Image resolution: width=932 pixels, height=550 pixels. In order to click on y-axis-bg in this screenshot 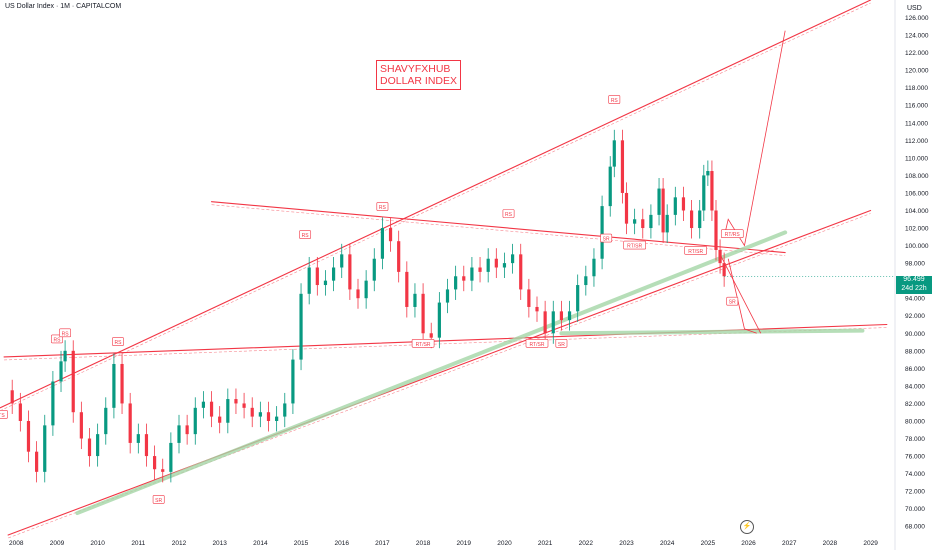, I will do `click(913, 275)`.